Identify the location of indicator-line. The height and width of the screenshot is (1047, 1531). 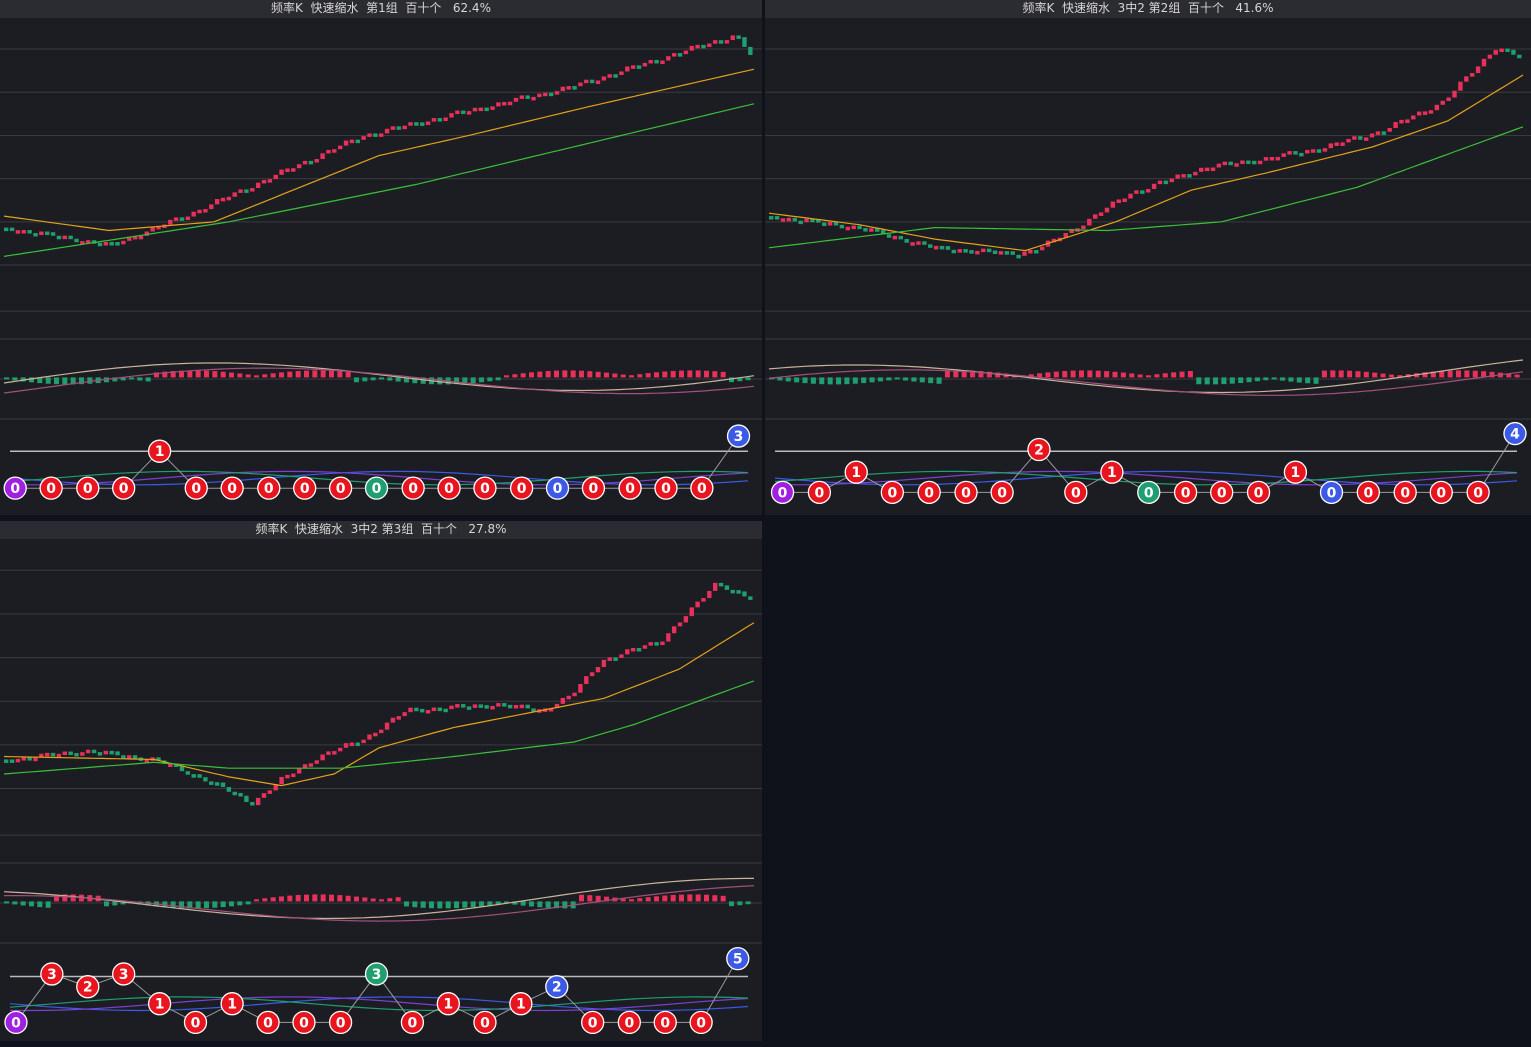
(379, 1004).